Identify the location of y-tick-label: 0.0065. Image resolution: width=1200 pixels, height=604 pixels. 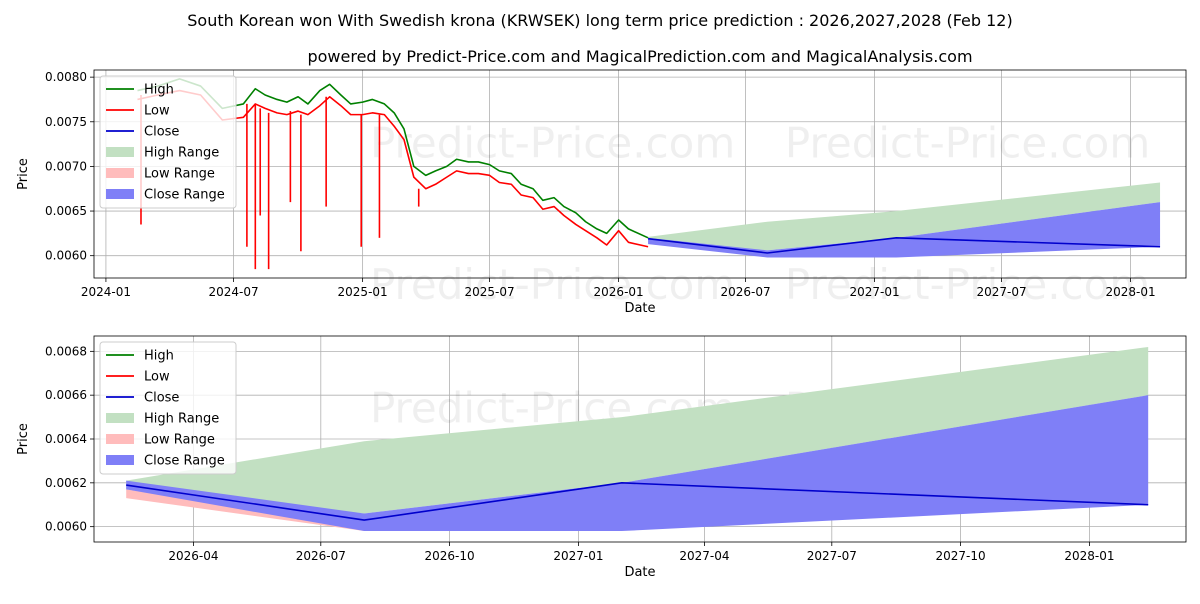
(66, 211).